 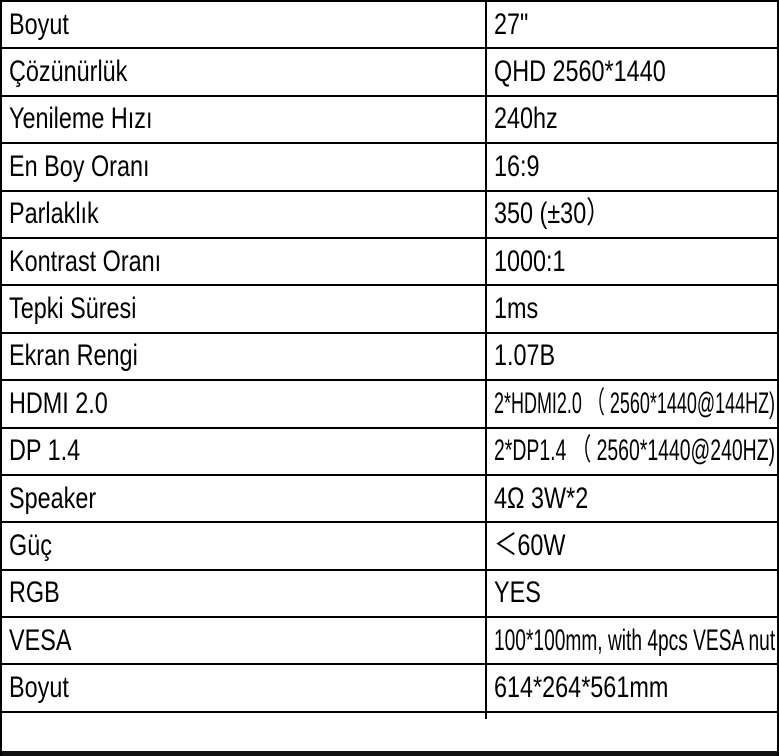 I want to click on spec-label-cell: Speaker, so click(x=244, y=498).